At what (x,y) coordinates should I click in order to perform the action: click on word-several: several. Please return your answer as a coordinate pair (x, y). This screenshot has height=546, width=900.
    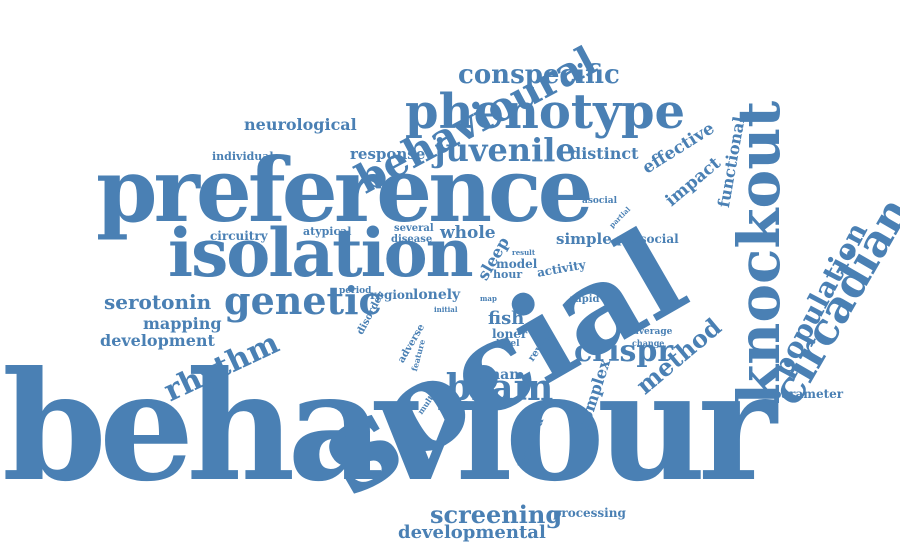
    Looking at the image, I should click on (414, 228).